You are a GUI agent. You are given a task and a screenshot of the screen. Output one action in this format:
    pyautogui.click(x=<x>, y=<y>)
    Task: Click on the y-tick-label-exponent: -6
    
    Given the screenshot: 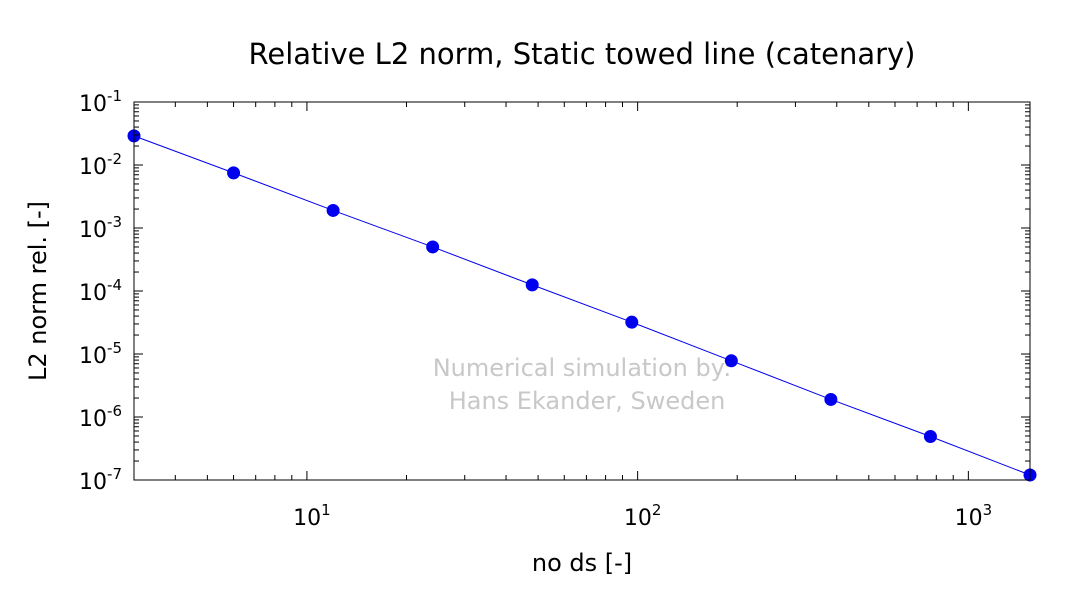 What is the action you would take?
    pyautogui.click(x=114, y=411)
    